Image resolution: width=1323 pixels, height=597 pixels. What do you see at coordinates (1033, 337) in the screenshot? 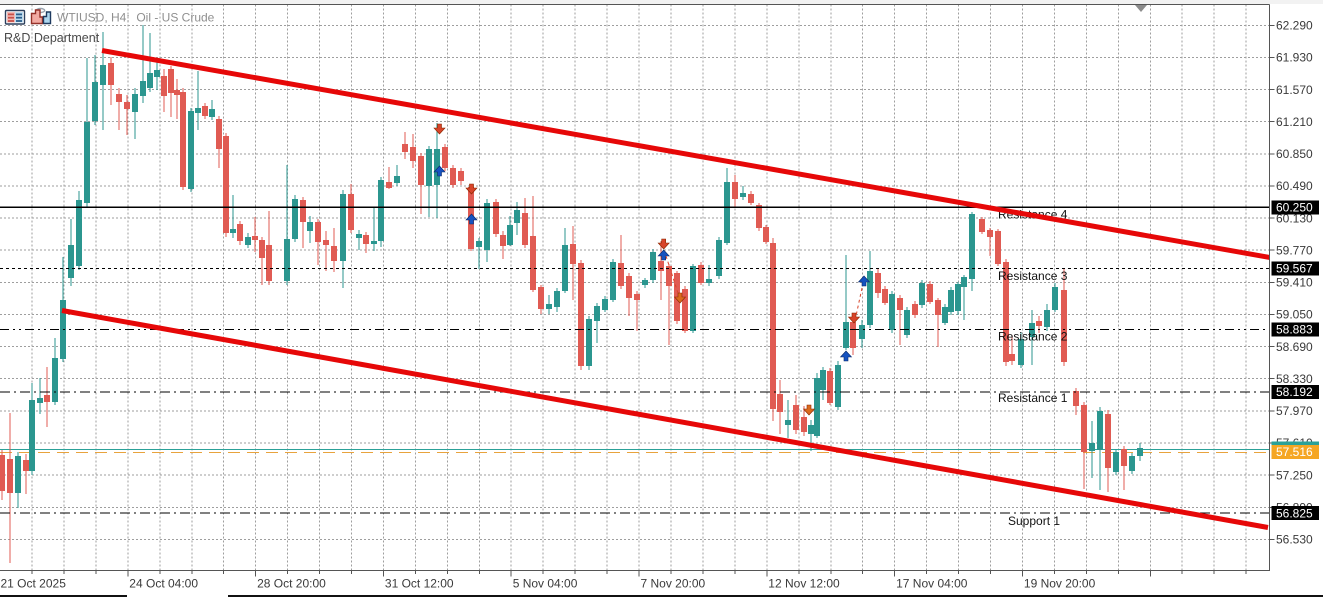
I see `svg-text: Resistance 2` at bounding box center [1033, 337].